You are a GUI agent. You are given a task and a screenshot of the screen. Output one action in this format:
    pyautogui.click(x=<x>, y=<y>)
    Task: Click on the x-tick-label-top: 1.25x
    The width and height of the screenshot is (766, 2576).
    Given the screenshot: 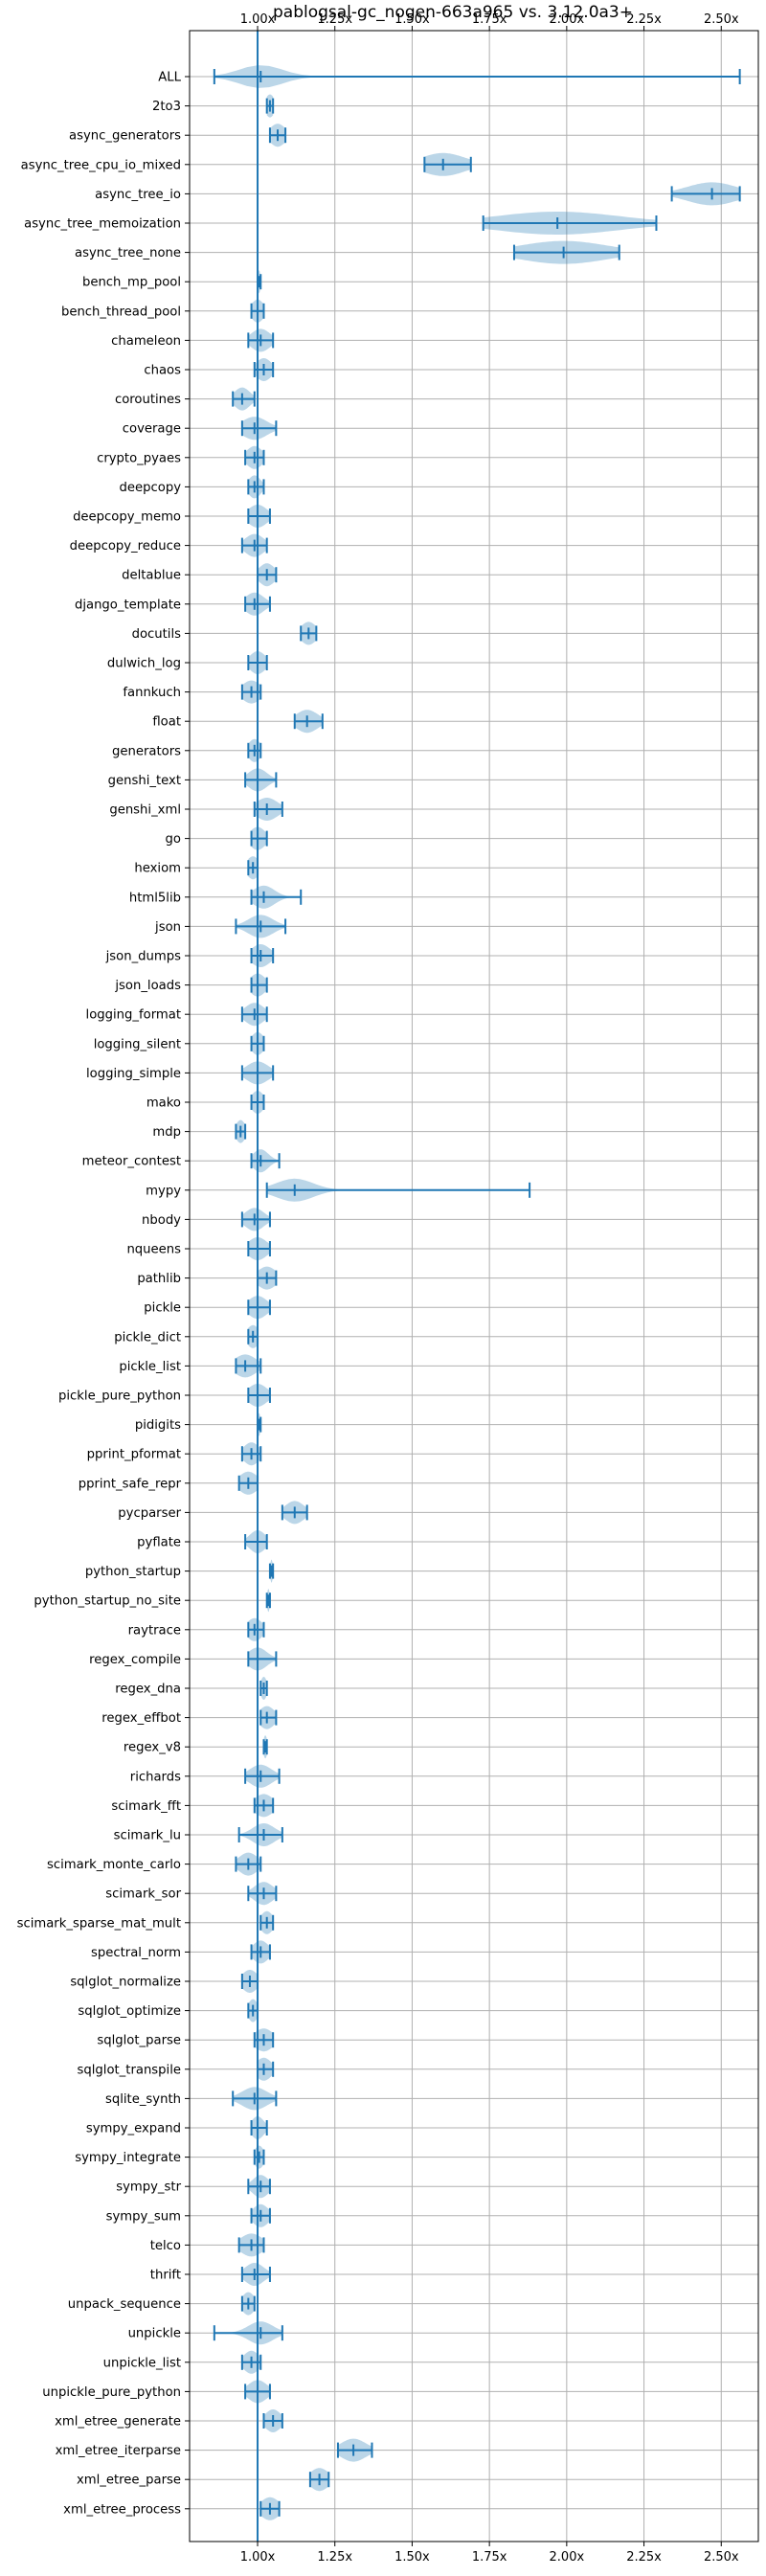 What is the action you would take?
    pyautogui.click(x=335, y=19)
    